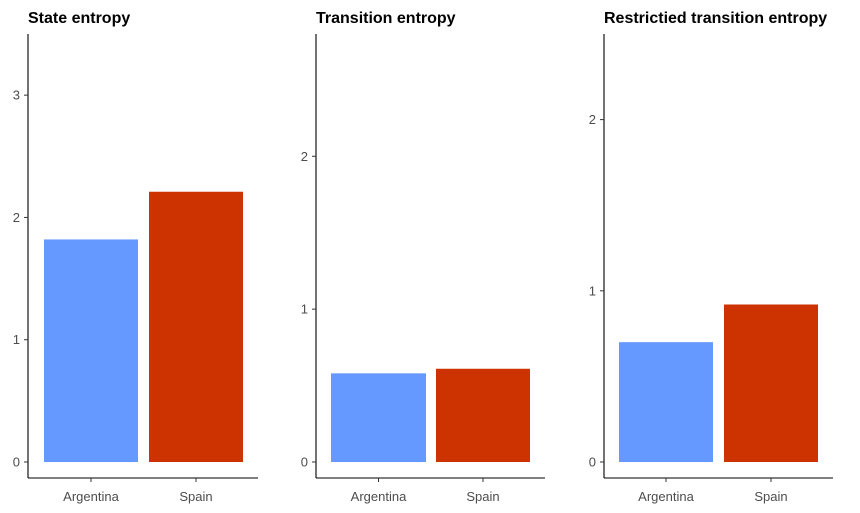  Describe the element at coordinates (16, 95) in the screenshot. I see `y-tick-label: 3` at that location.